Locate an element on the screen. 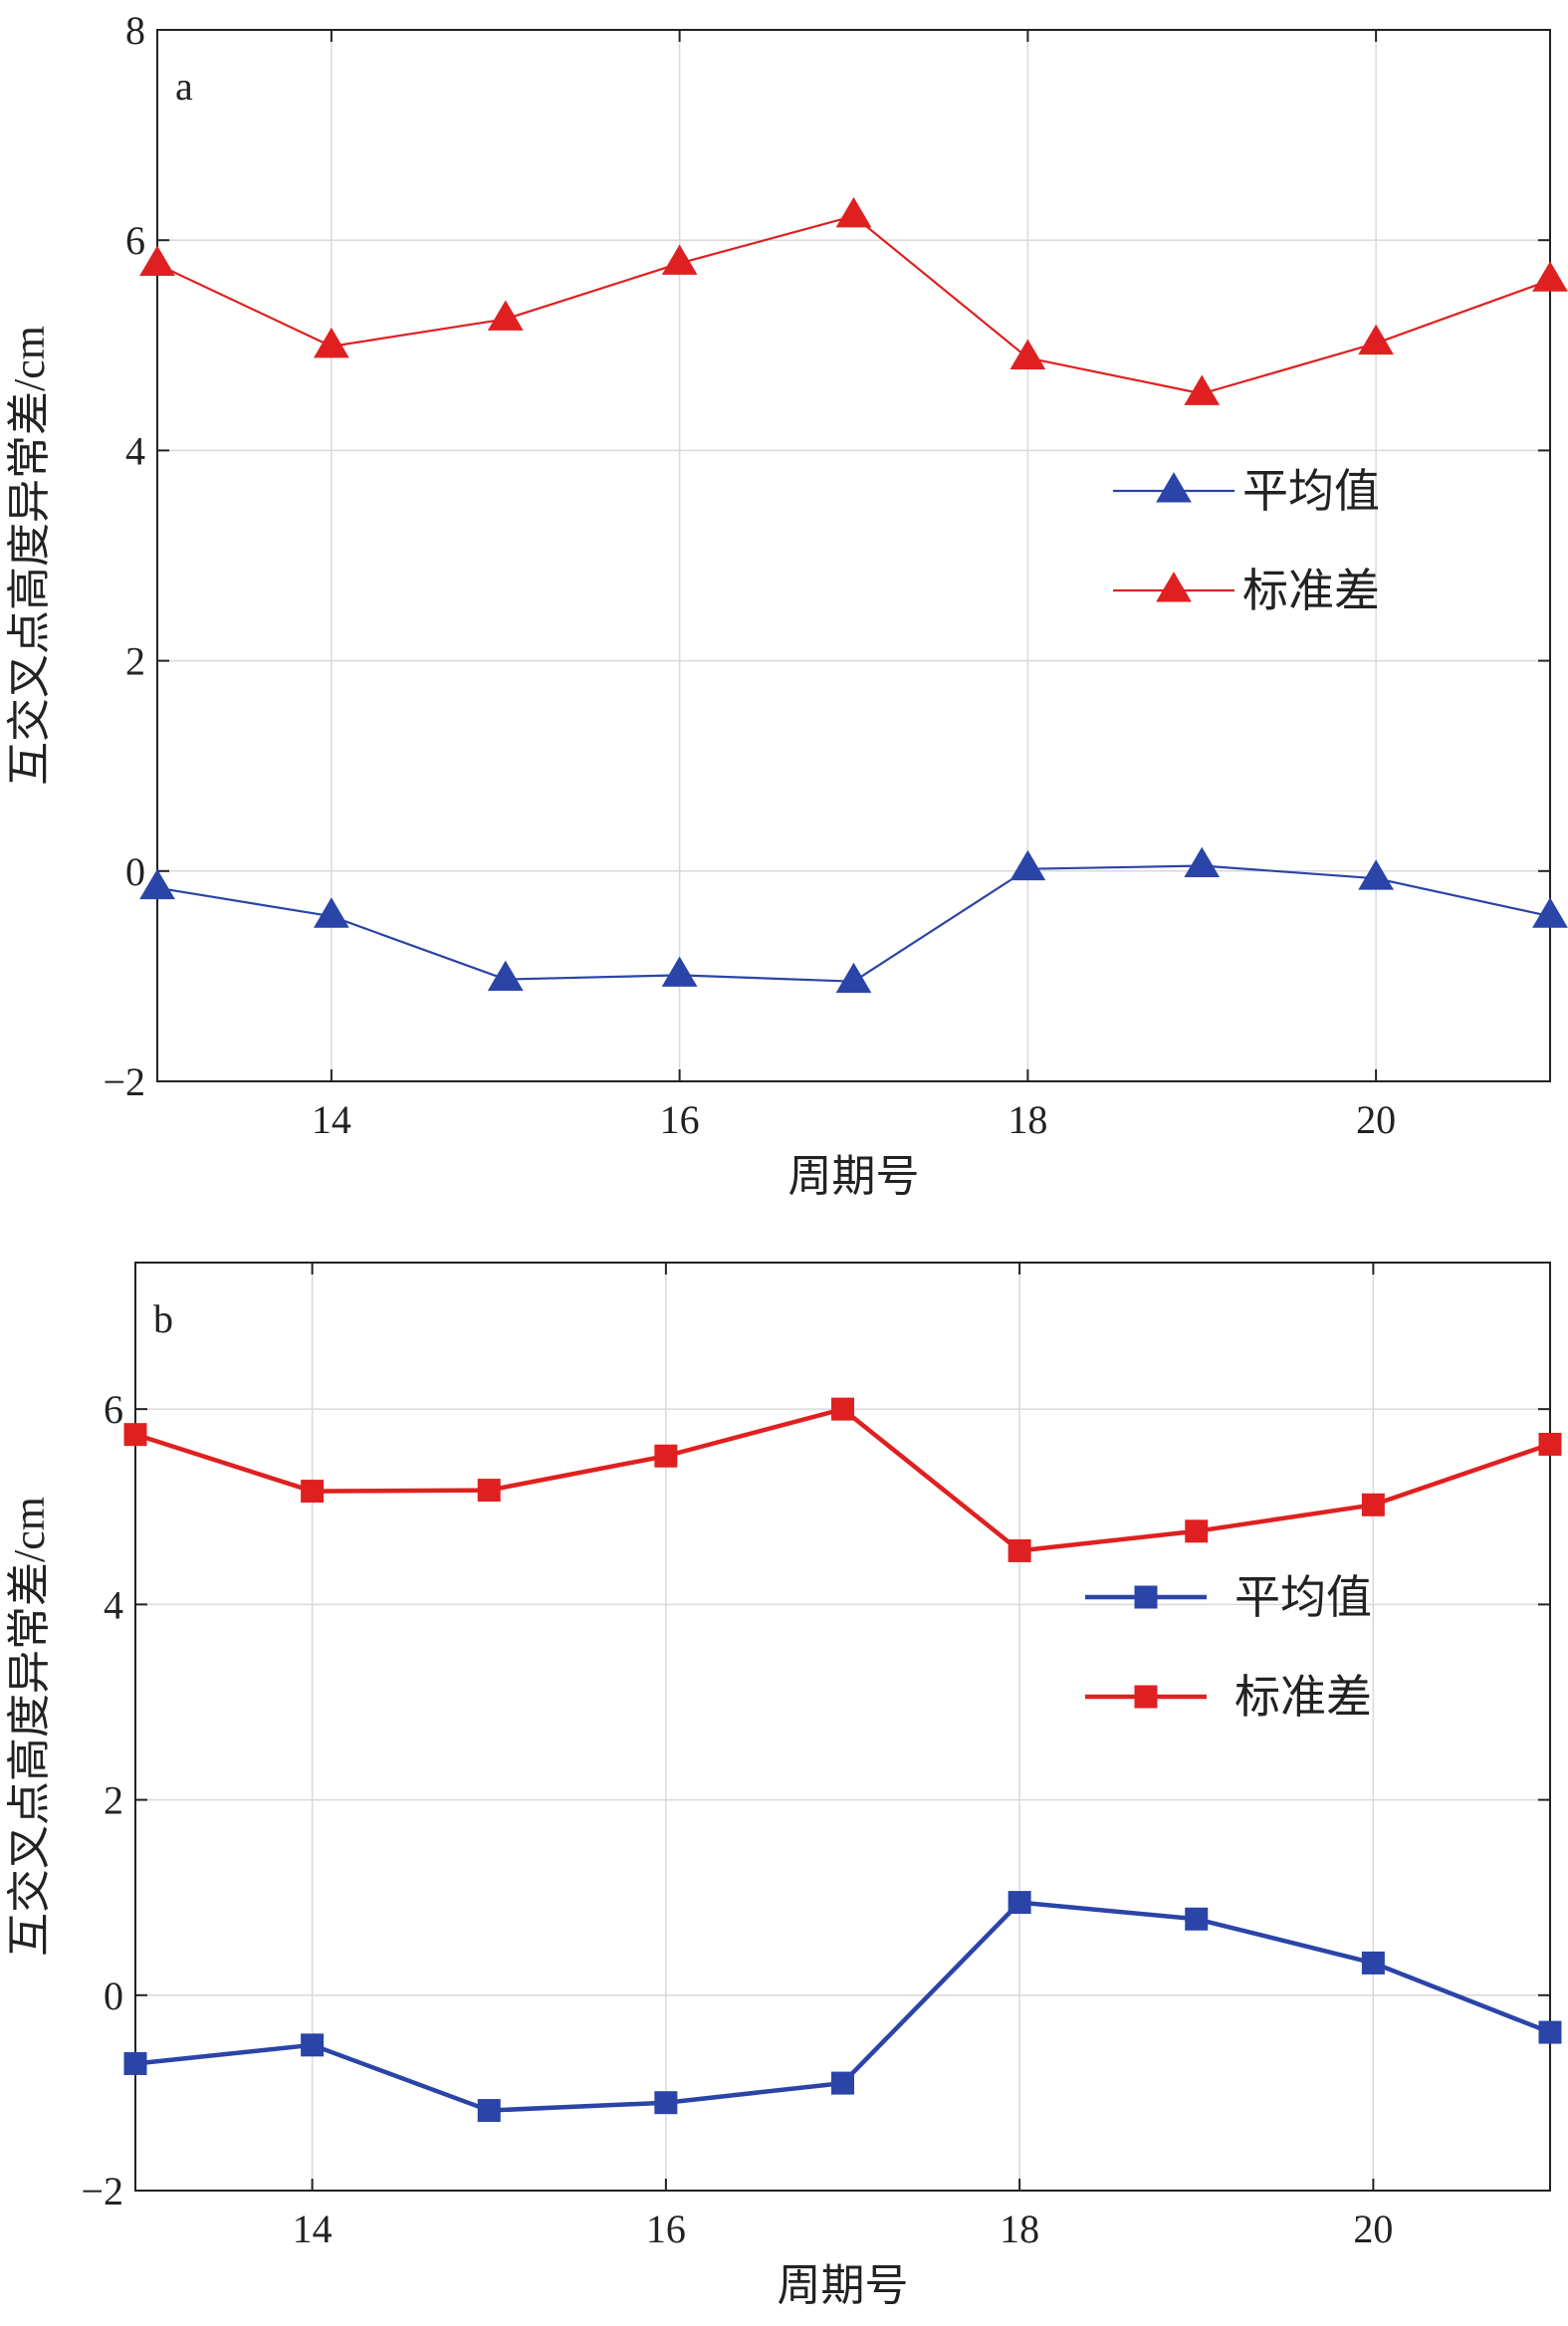  panel-label: a is located at coordinates (184, 86).